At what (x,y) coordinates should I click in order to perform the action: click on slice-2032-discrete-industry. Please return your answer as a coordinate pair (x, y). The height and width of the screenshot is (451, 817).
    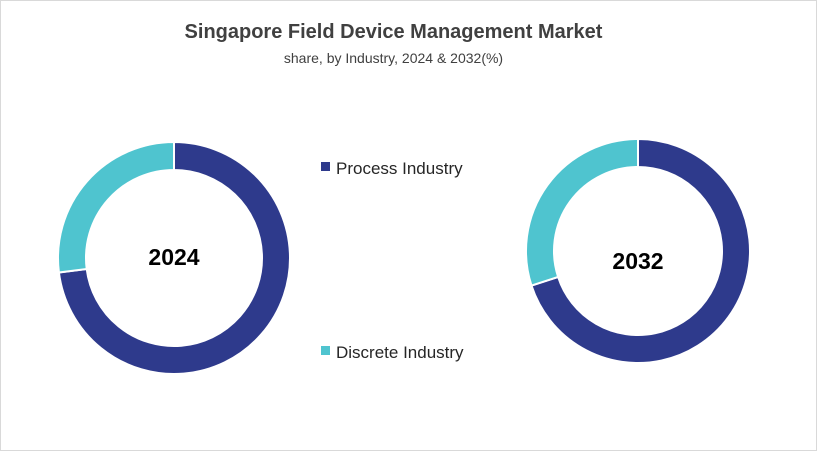
    Looking at the image, I should click on (582, 212).